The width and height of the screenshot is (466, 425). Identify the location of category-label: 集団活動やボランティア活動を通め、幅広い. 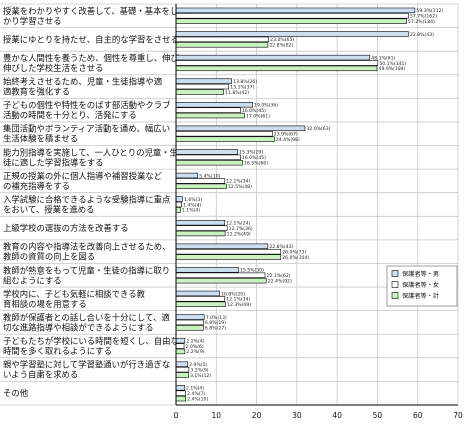
(86, 129).